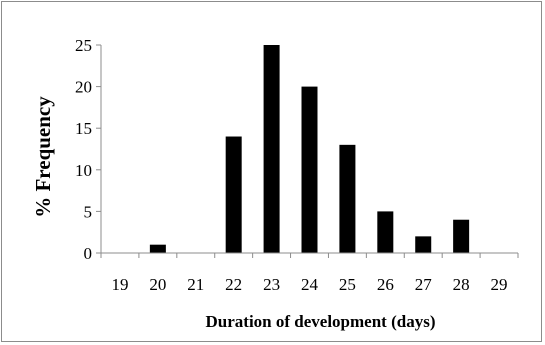 The width and height of the screenshot is (545, 345). What do you see at coordinates (233, 284) in the screenshot?
I see `x-tick-label: 22` at bounding box center [233, 284].